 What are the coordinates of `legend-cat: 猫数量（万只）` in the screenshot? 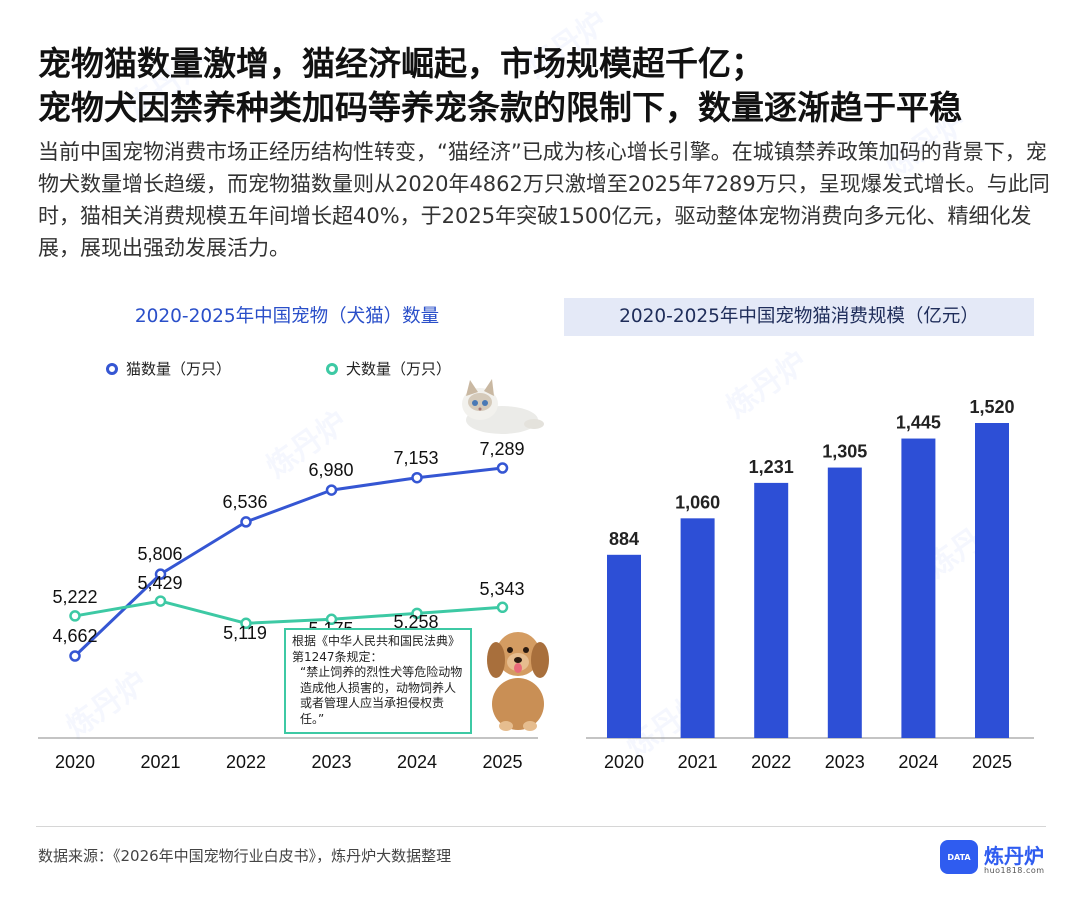 It's located at (168, 368).